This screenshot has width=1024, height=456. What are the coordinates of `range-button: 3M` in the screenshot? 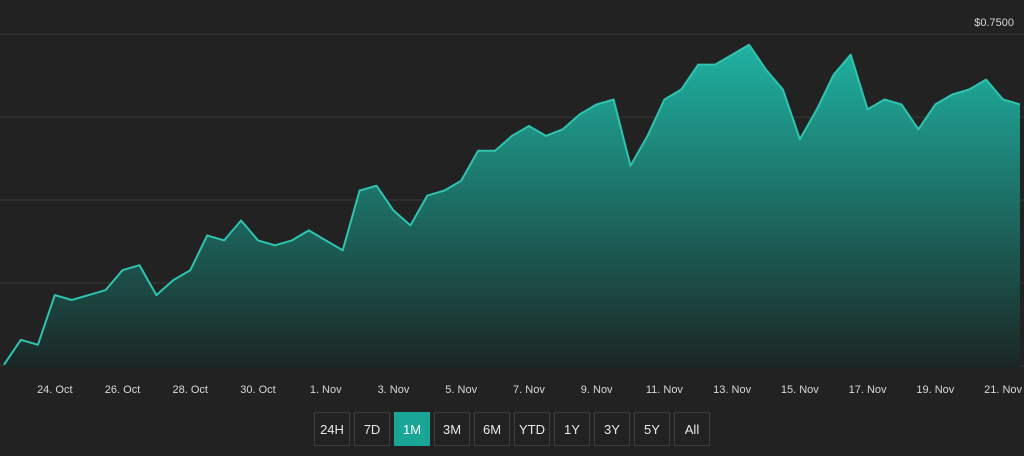 It's located at (452, 429).